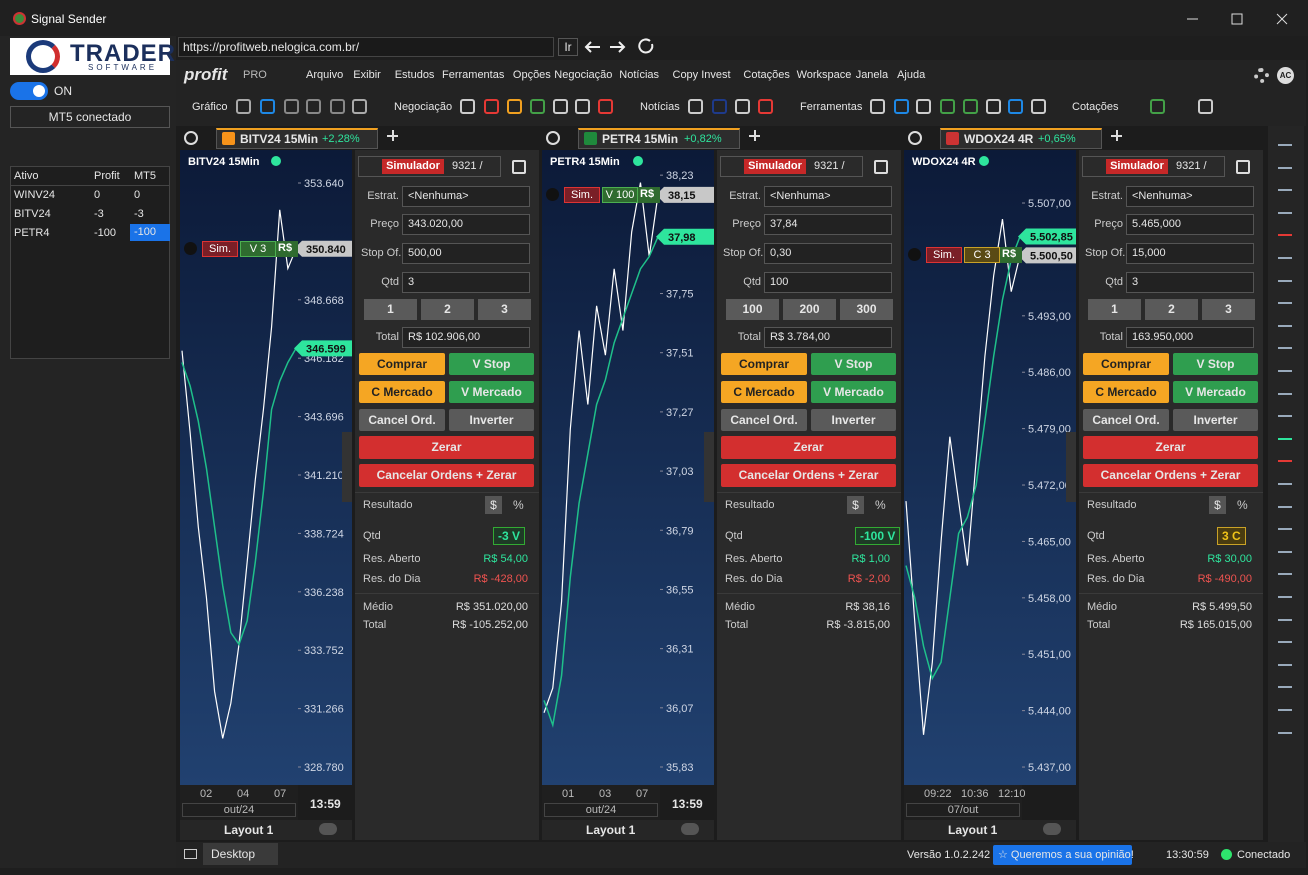 The image size is (1308, 875). Describe the element at coordinates (1228, 309) in the screenshot. I see `quick-qty: 3` at that location.